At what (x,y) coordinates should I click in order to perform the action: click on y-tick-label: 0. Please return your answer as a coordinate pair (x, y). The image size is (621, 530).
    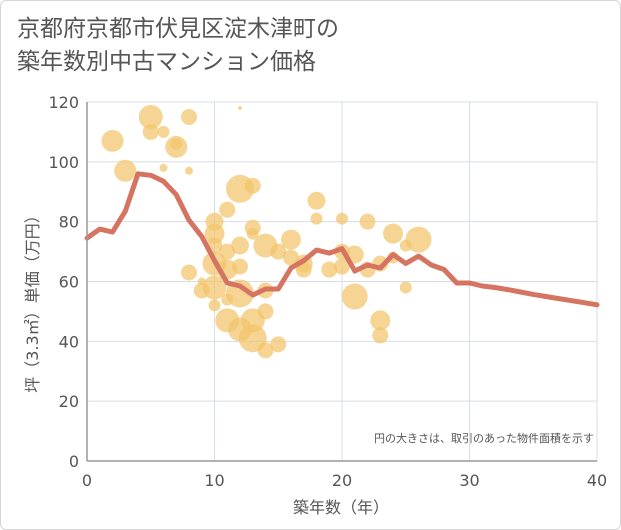
    Looking at the image, I should click on (74, 461).